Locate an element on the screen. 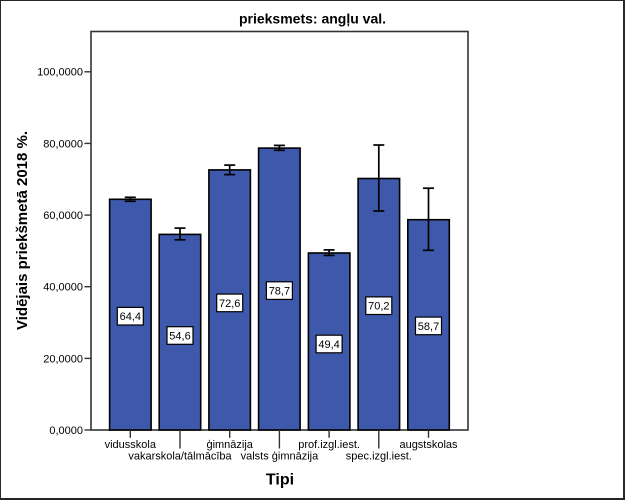 Image resolution: width=625 pixels, height=500 pixels. svg-text: vidusskola is located at coordinates (131, 445).